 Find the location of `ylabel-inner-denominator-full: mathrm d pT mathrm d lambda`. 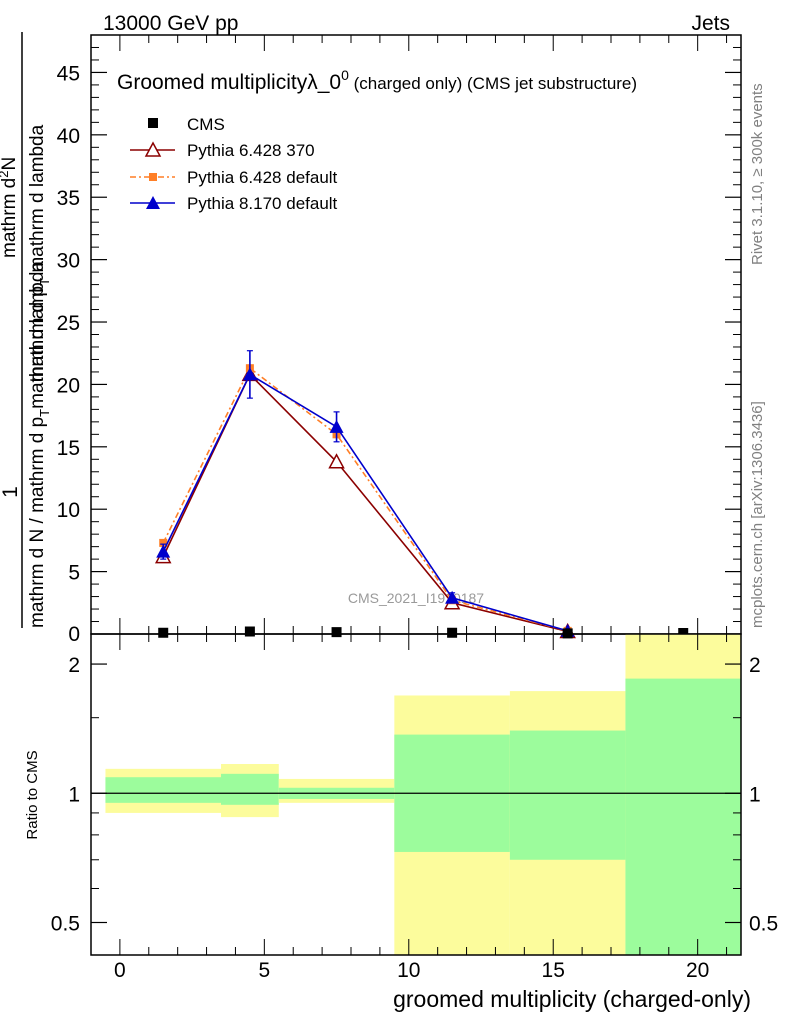

ylabel-inner-denominator-full: mathrm d pT mathrm d lambda is located at coordinates (39, 253).